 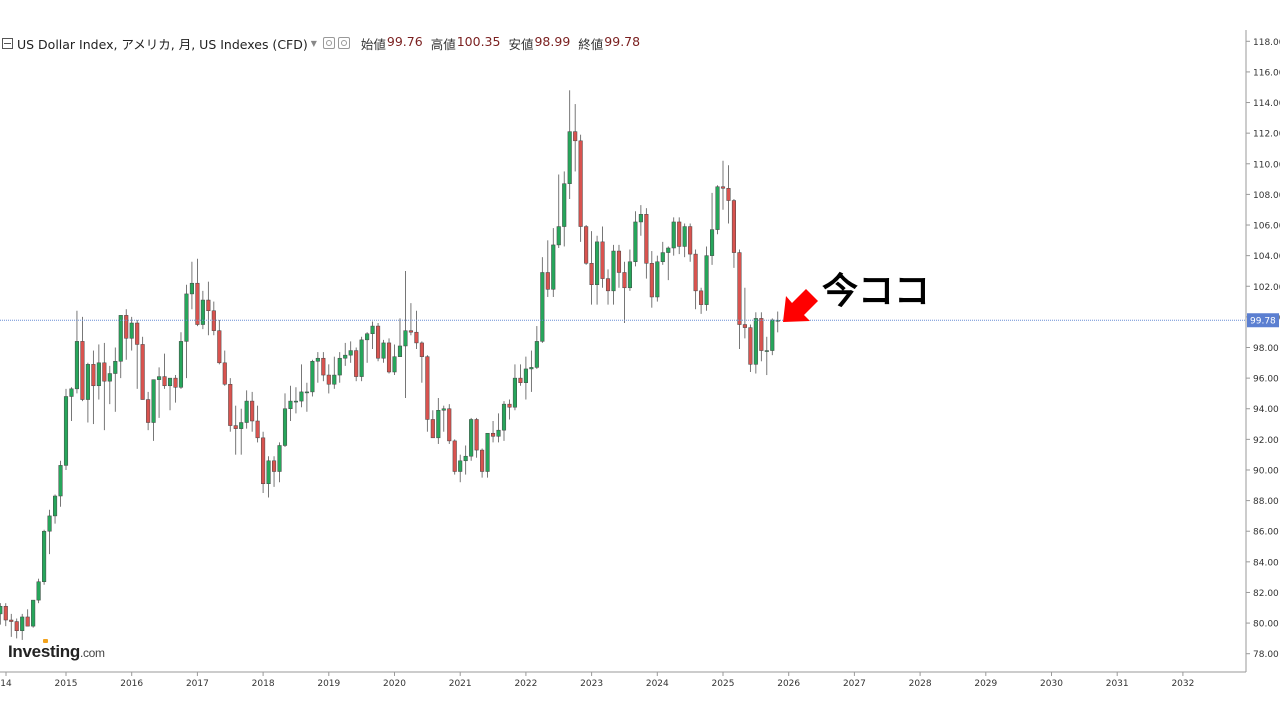 I want to click on y-tick-label: 118.00, so click(x=1266, y=43).